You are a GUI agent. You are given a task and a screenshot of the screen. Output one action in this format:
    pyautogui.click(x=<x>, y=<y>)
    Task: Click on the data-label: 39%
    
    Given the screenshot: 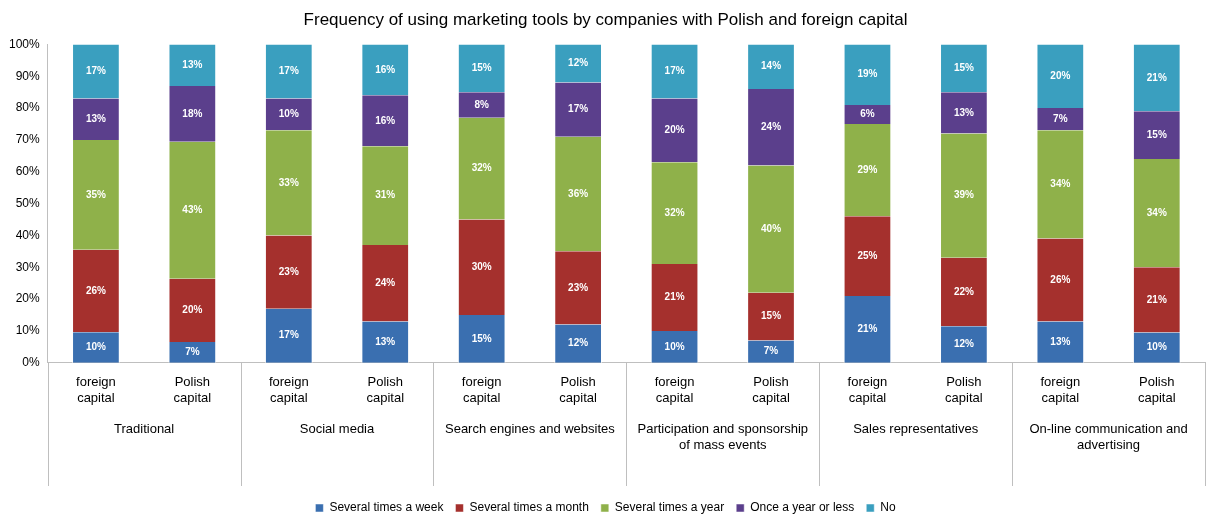 What is the action you would take?
    pyautogui.click(x=964, y=195)
    